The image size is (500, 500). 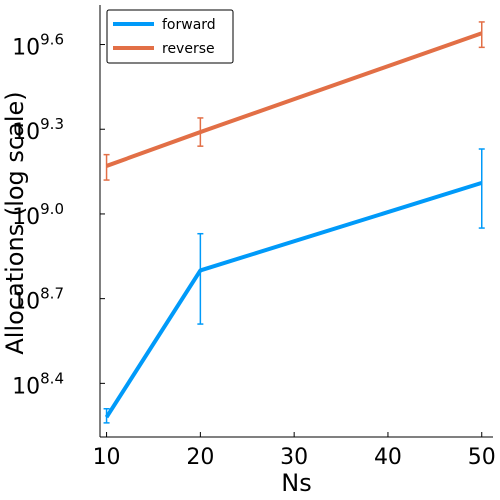 I want to click on x-tick-label: 40, so click(x=388, y=457).